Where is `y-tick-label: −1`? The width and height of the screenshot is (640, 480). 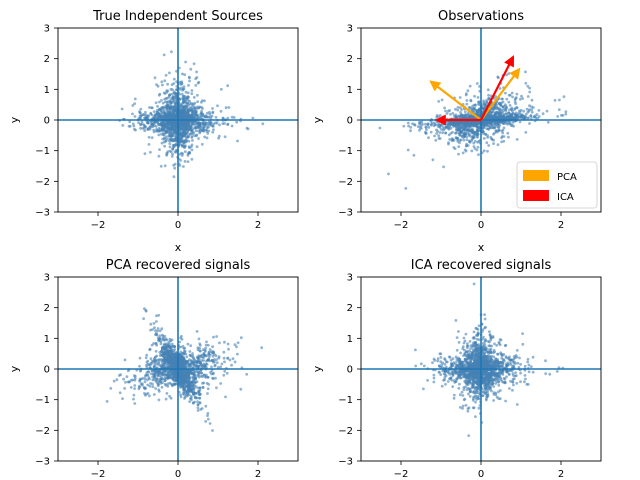
y-tick-label: −1 is located at coordinates (42, 400).